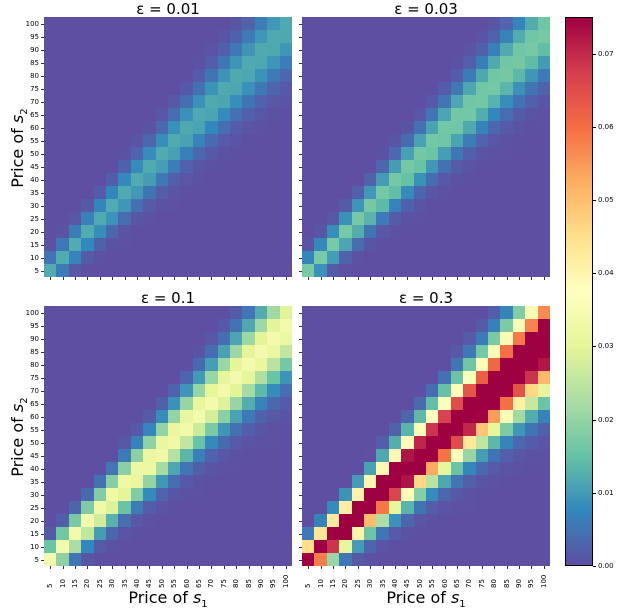 The image size is (618, 610). Describe the element at coordinates (32, 23) in the screenshot. I see `y-tick-label: 100` at that location.